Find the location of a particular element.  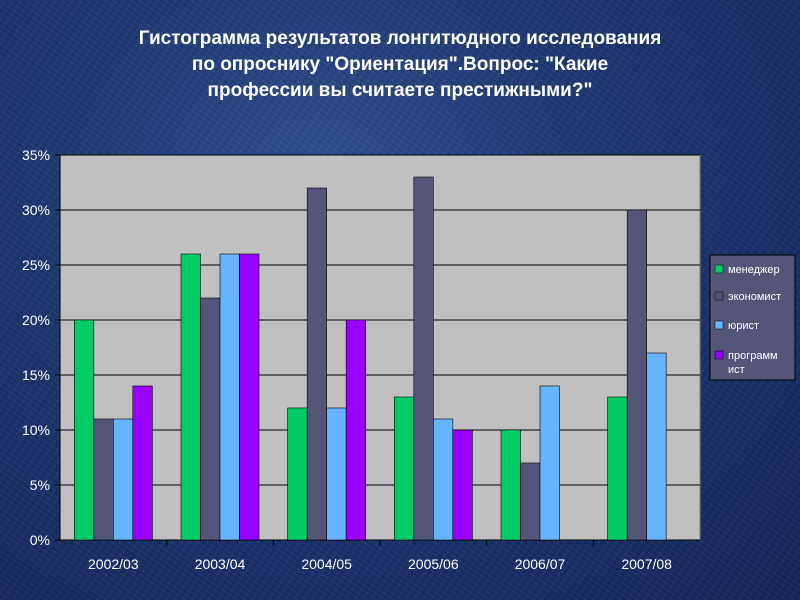

x-tick-label-5: 2007/08 is located at coordinates (646, 564).